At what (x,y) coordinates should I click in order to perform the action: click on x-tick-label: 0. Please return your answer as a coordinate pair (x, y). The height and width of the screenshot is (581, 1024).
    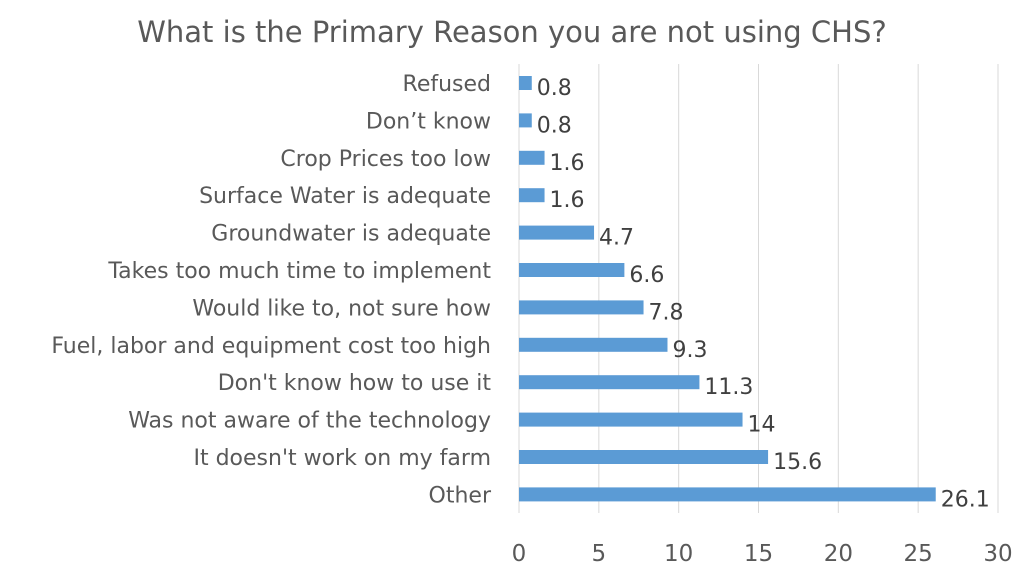
    Looking at the image, I should click on (519, 554).